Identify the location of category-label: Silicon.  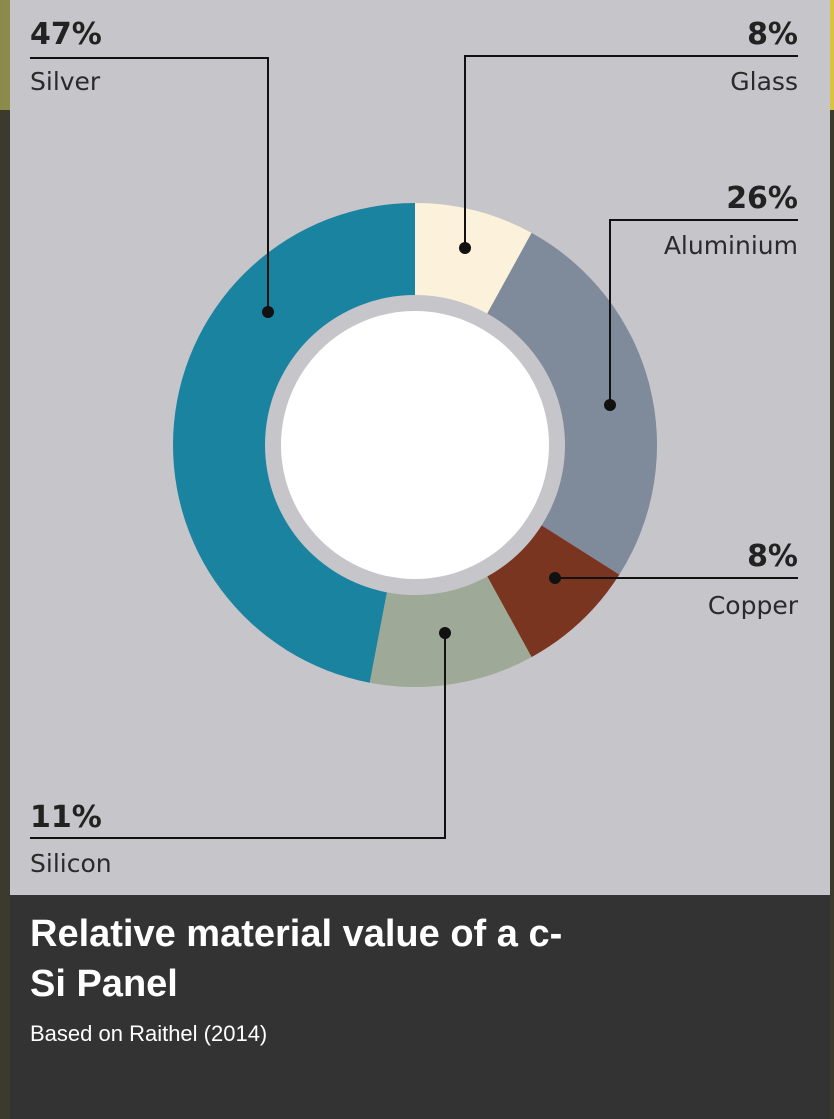
(71, 863).